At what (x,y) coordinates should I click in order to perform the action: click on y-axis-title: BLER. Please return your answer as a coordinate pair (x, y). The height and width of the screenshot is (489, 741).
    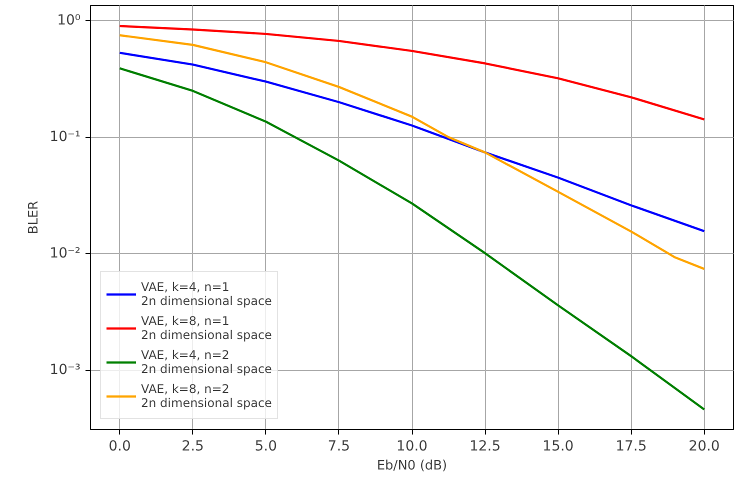
    Looking at the image, I should click on (34, 217).